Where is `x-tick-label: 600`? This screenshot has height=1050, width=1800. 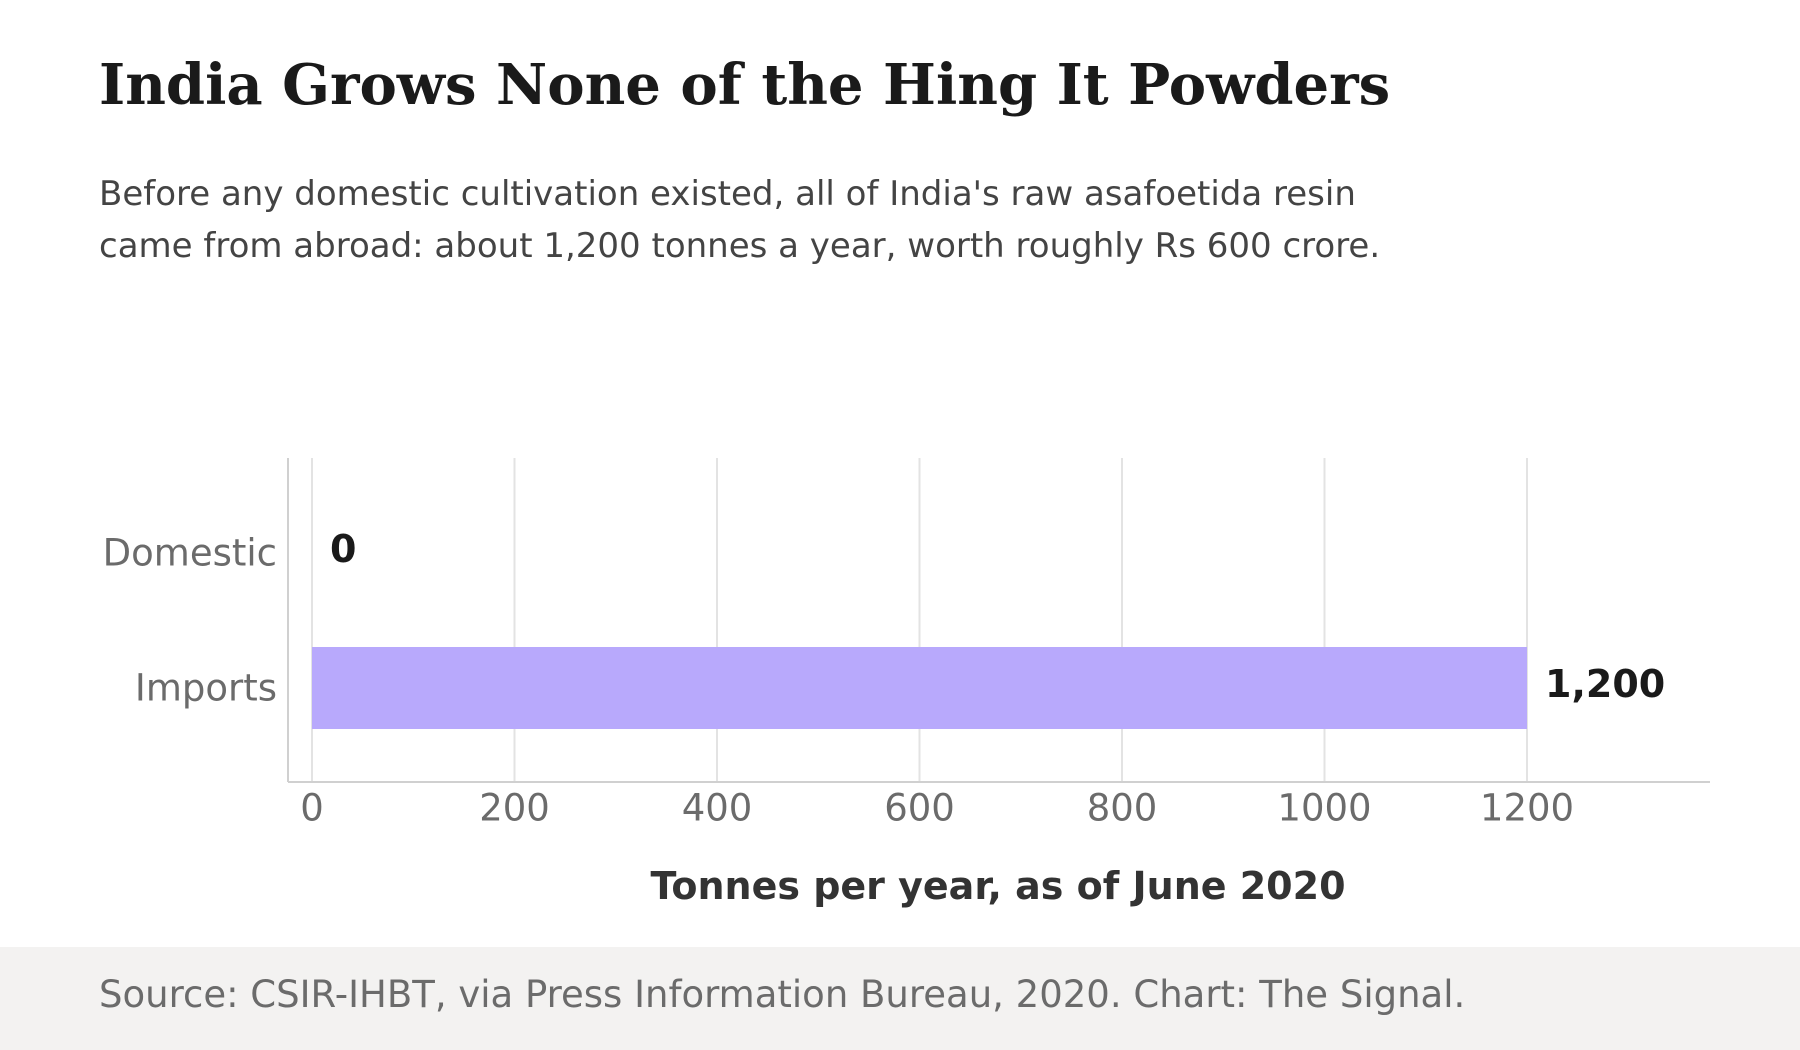
x-tick-label: 600 is located at coordinates (919, 808).